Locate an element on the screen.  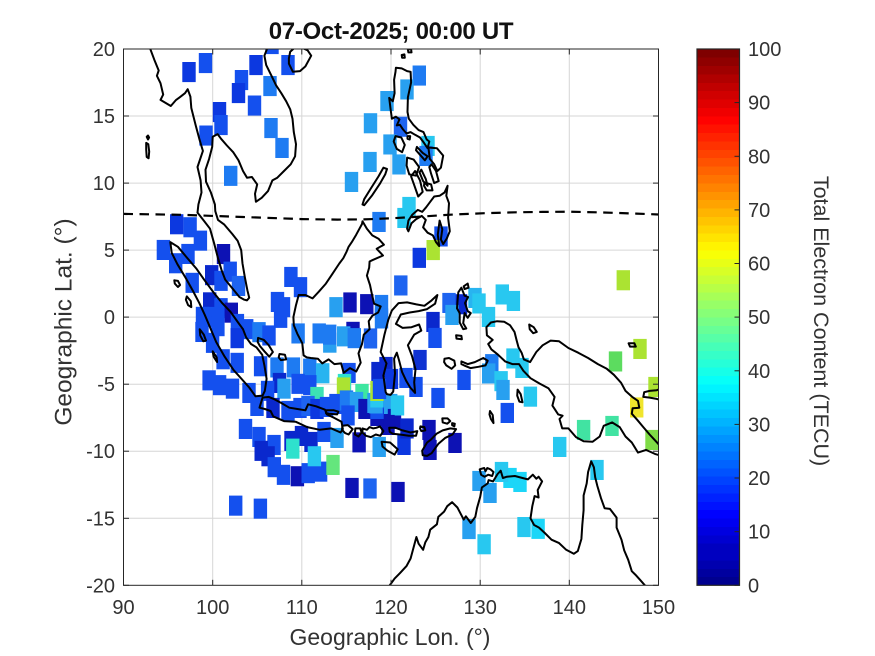
svg-text: 70 is located at coordinates (759, 211).